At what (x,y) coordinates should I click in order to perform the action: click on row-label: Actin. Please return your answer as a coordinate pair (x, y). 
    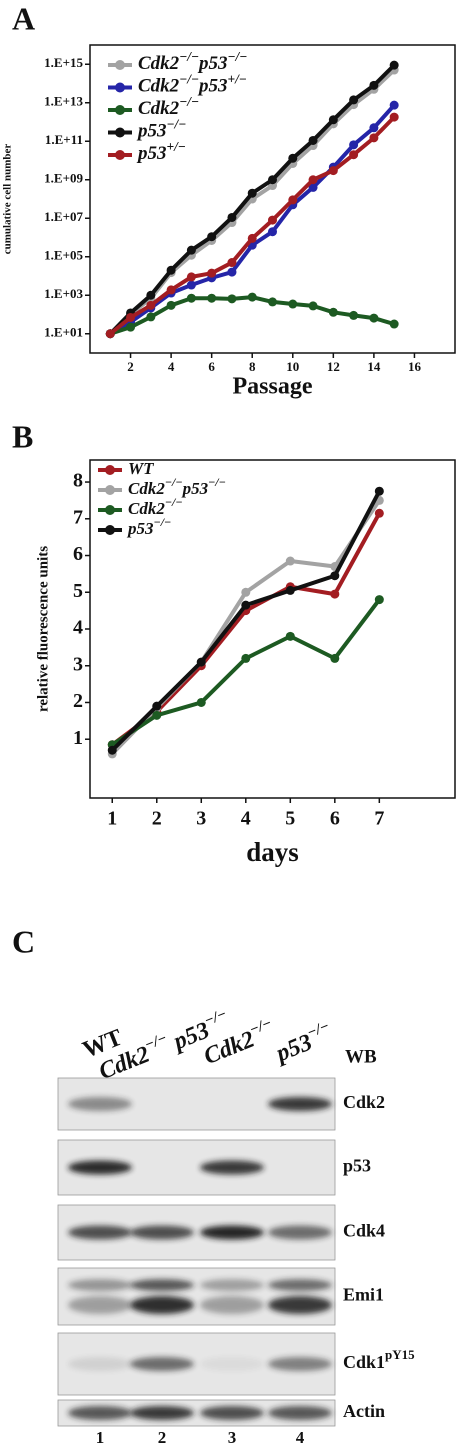
    Looking at the image, I should click on (364, 1411).